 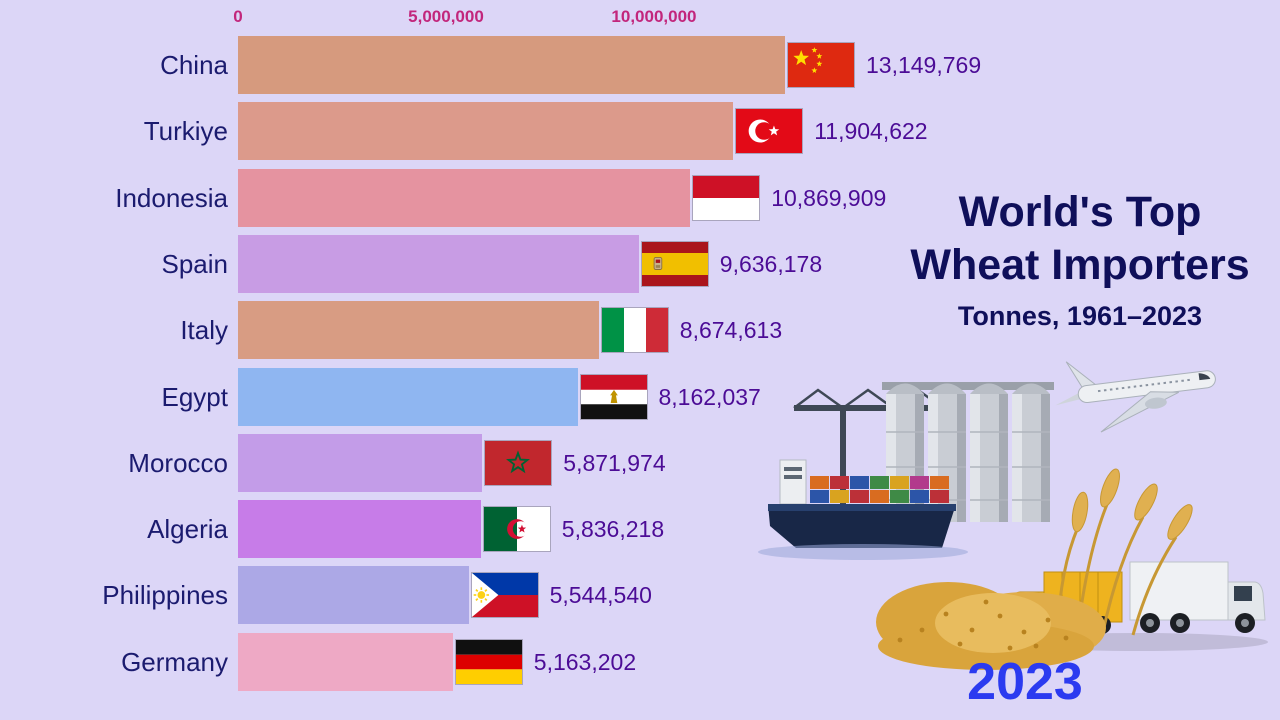 I want to click on value-label: 8,674,613, so click(x=731, y=330).